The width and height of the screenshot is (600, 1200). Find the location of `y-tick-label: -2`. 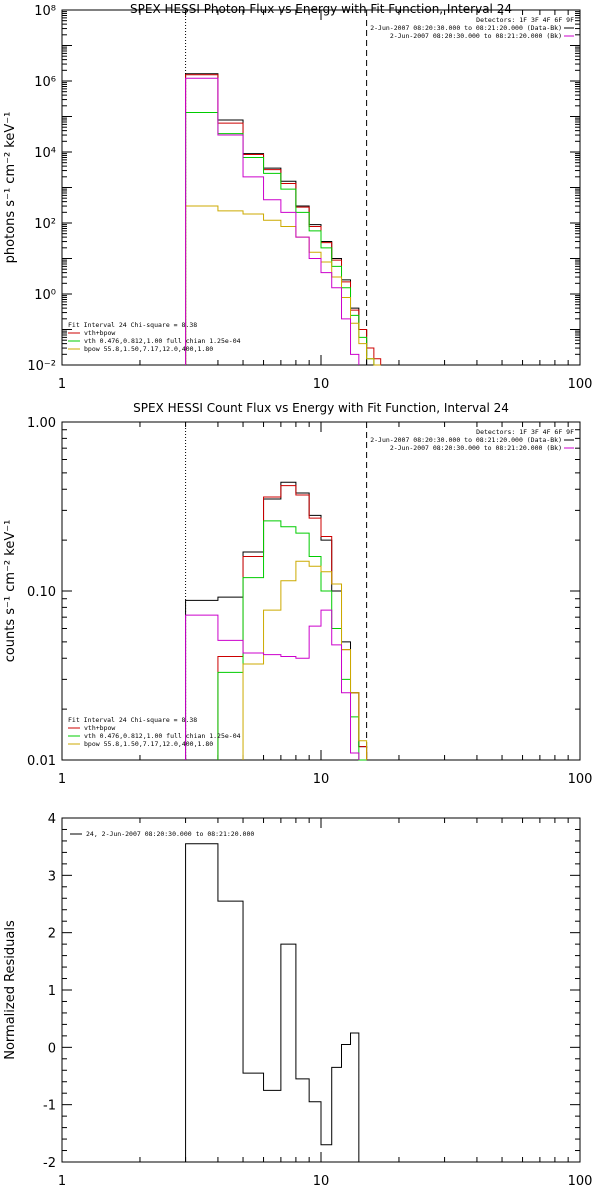

y-tick-label: -2 is located at coordinates (49, 1163).